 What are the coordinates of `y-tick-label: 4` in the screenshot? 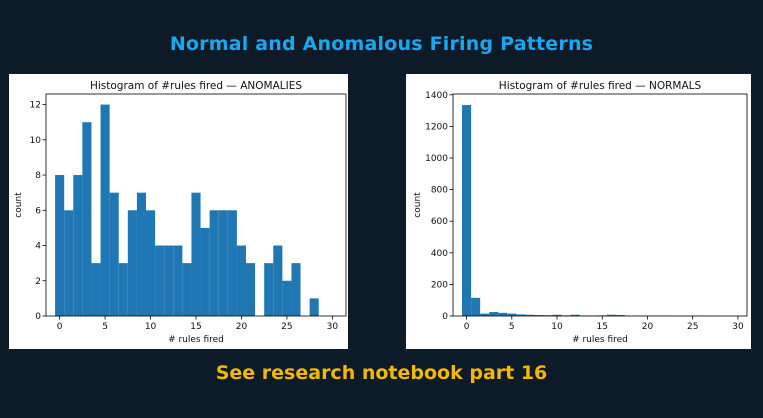 It's located at (38, 247).